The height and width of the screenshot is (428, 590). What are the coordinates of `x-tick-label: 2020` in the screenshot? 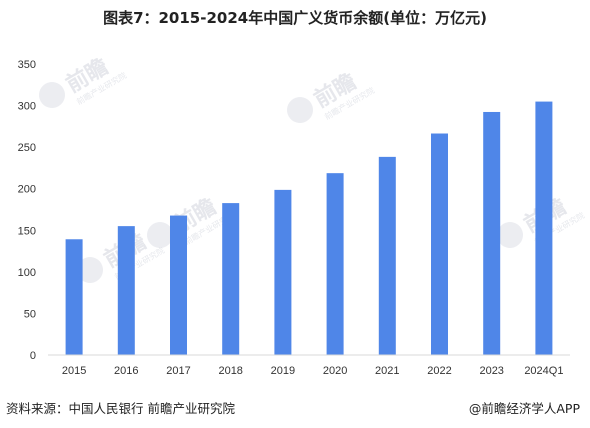 It's located at (335, 371).